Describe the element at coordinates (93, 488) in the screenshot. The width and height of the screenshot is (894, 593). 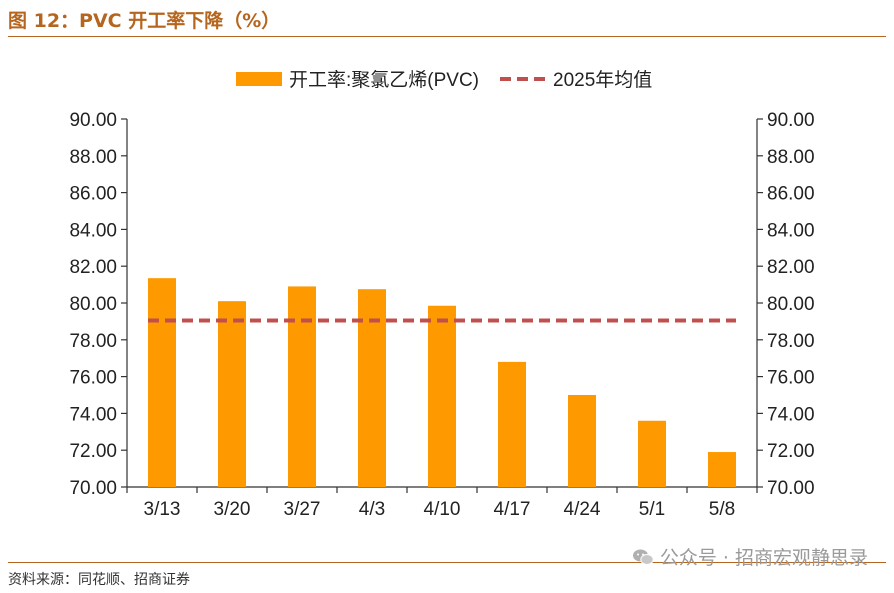
I see `y-tick-label-left: 70.00` at that location.